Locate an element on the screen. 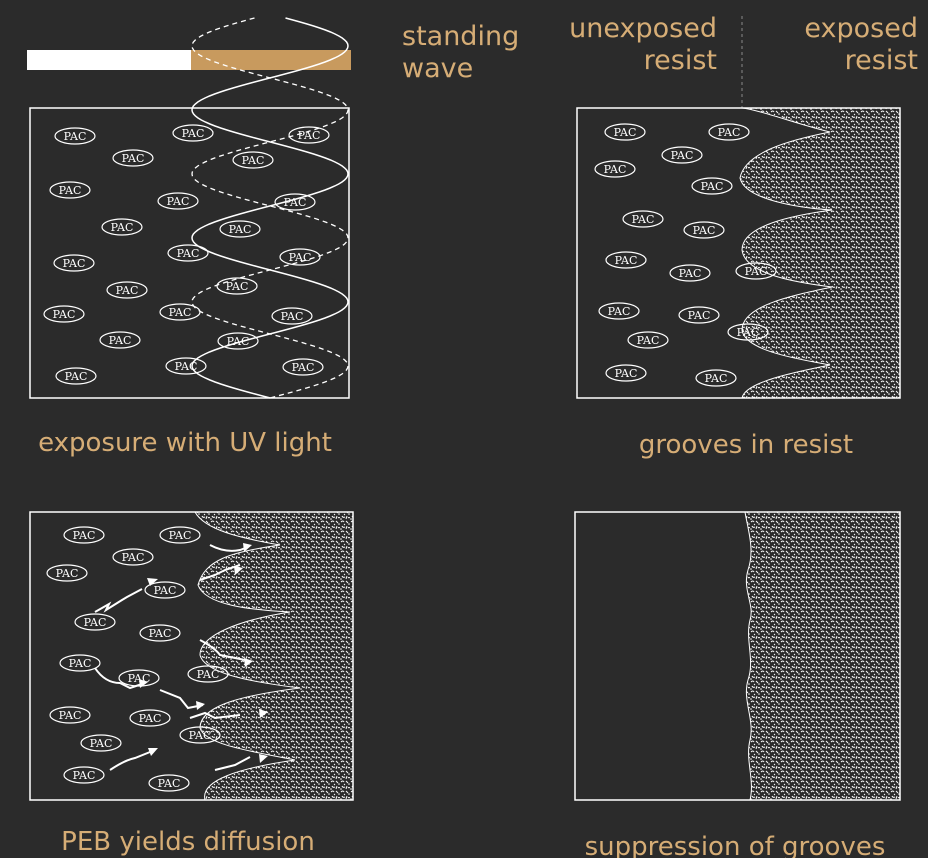 The width and height of the screenshot is (928, 858). standing-wave is located at coordinates (270, 208).